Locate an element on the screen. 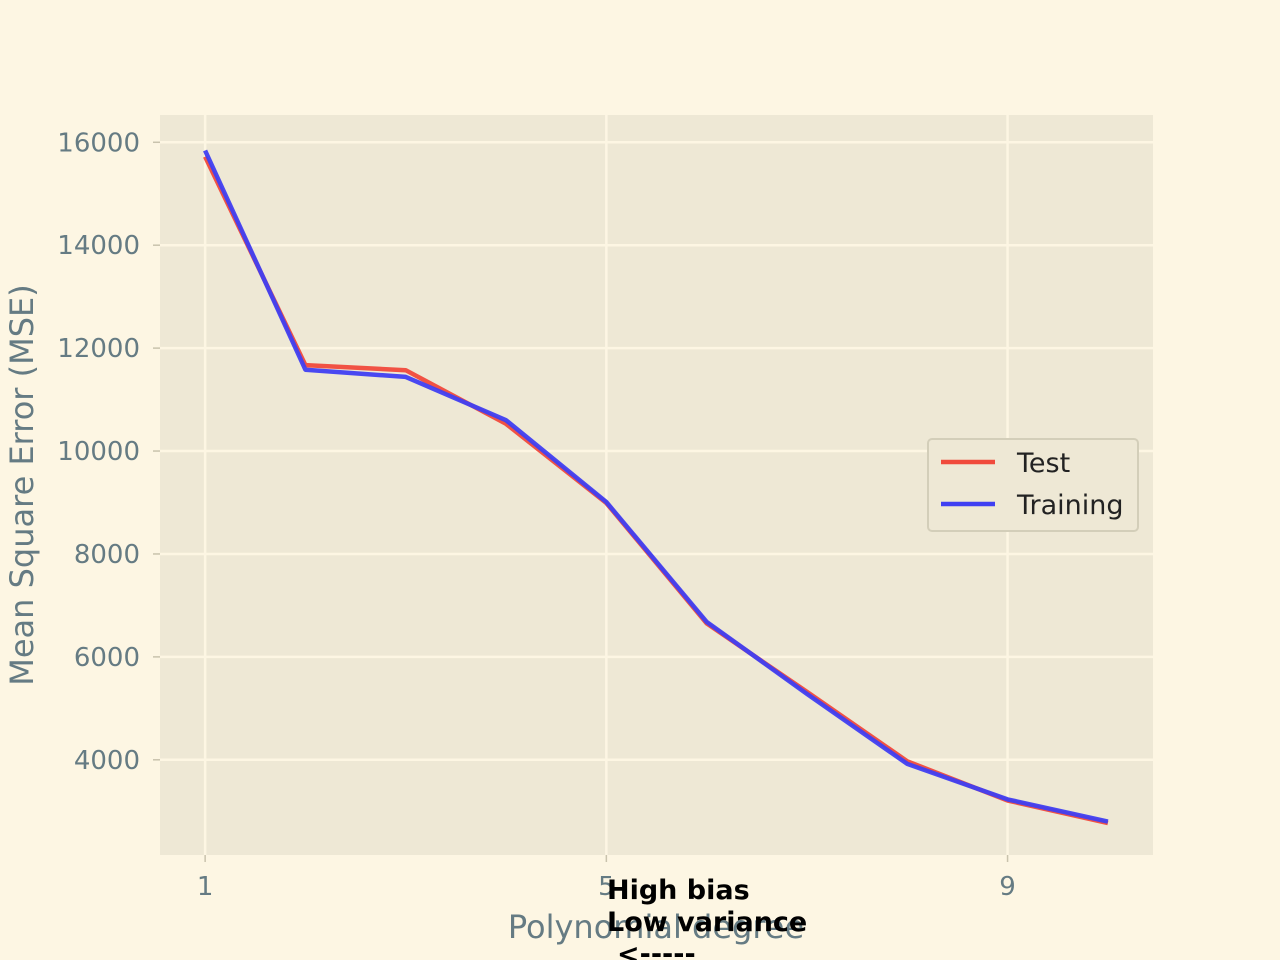 The image size is (1280, 960). annotation-line-1: High bias is located at coordinates (678, 890).